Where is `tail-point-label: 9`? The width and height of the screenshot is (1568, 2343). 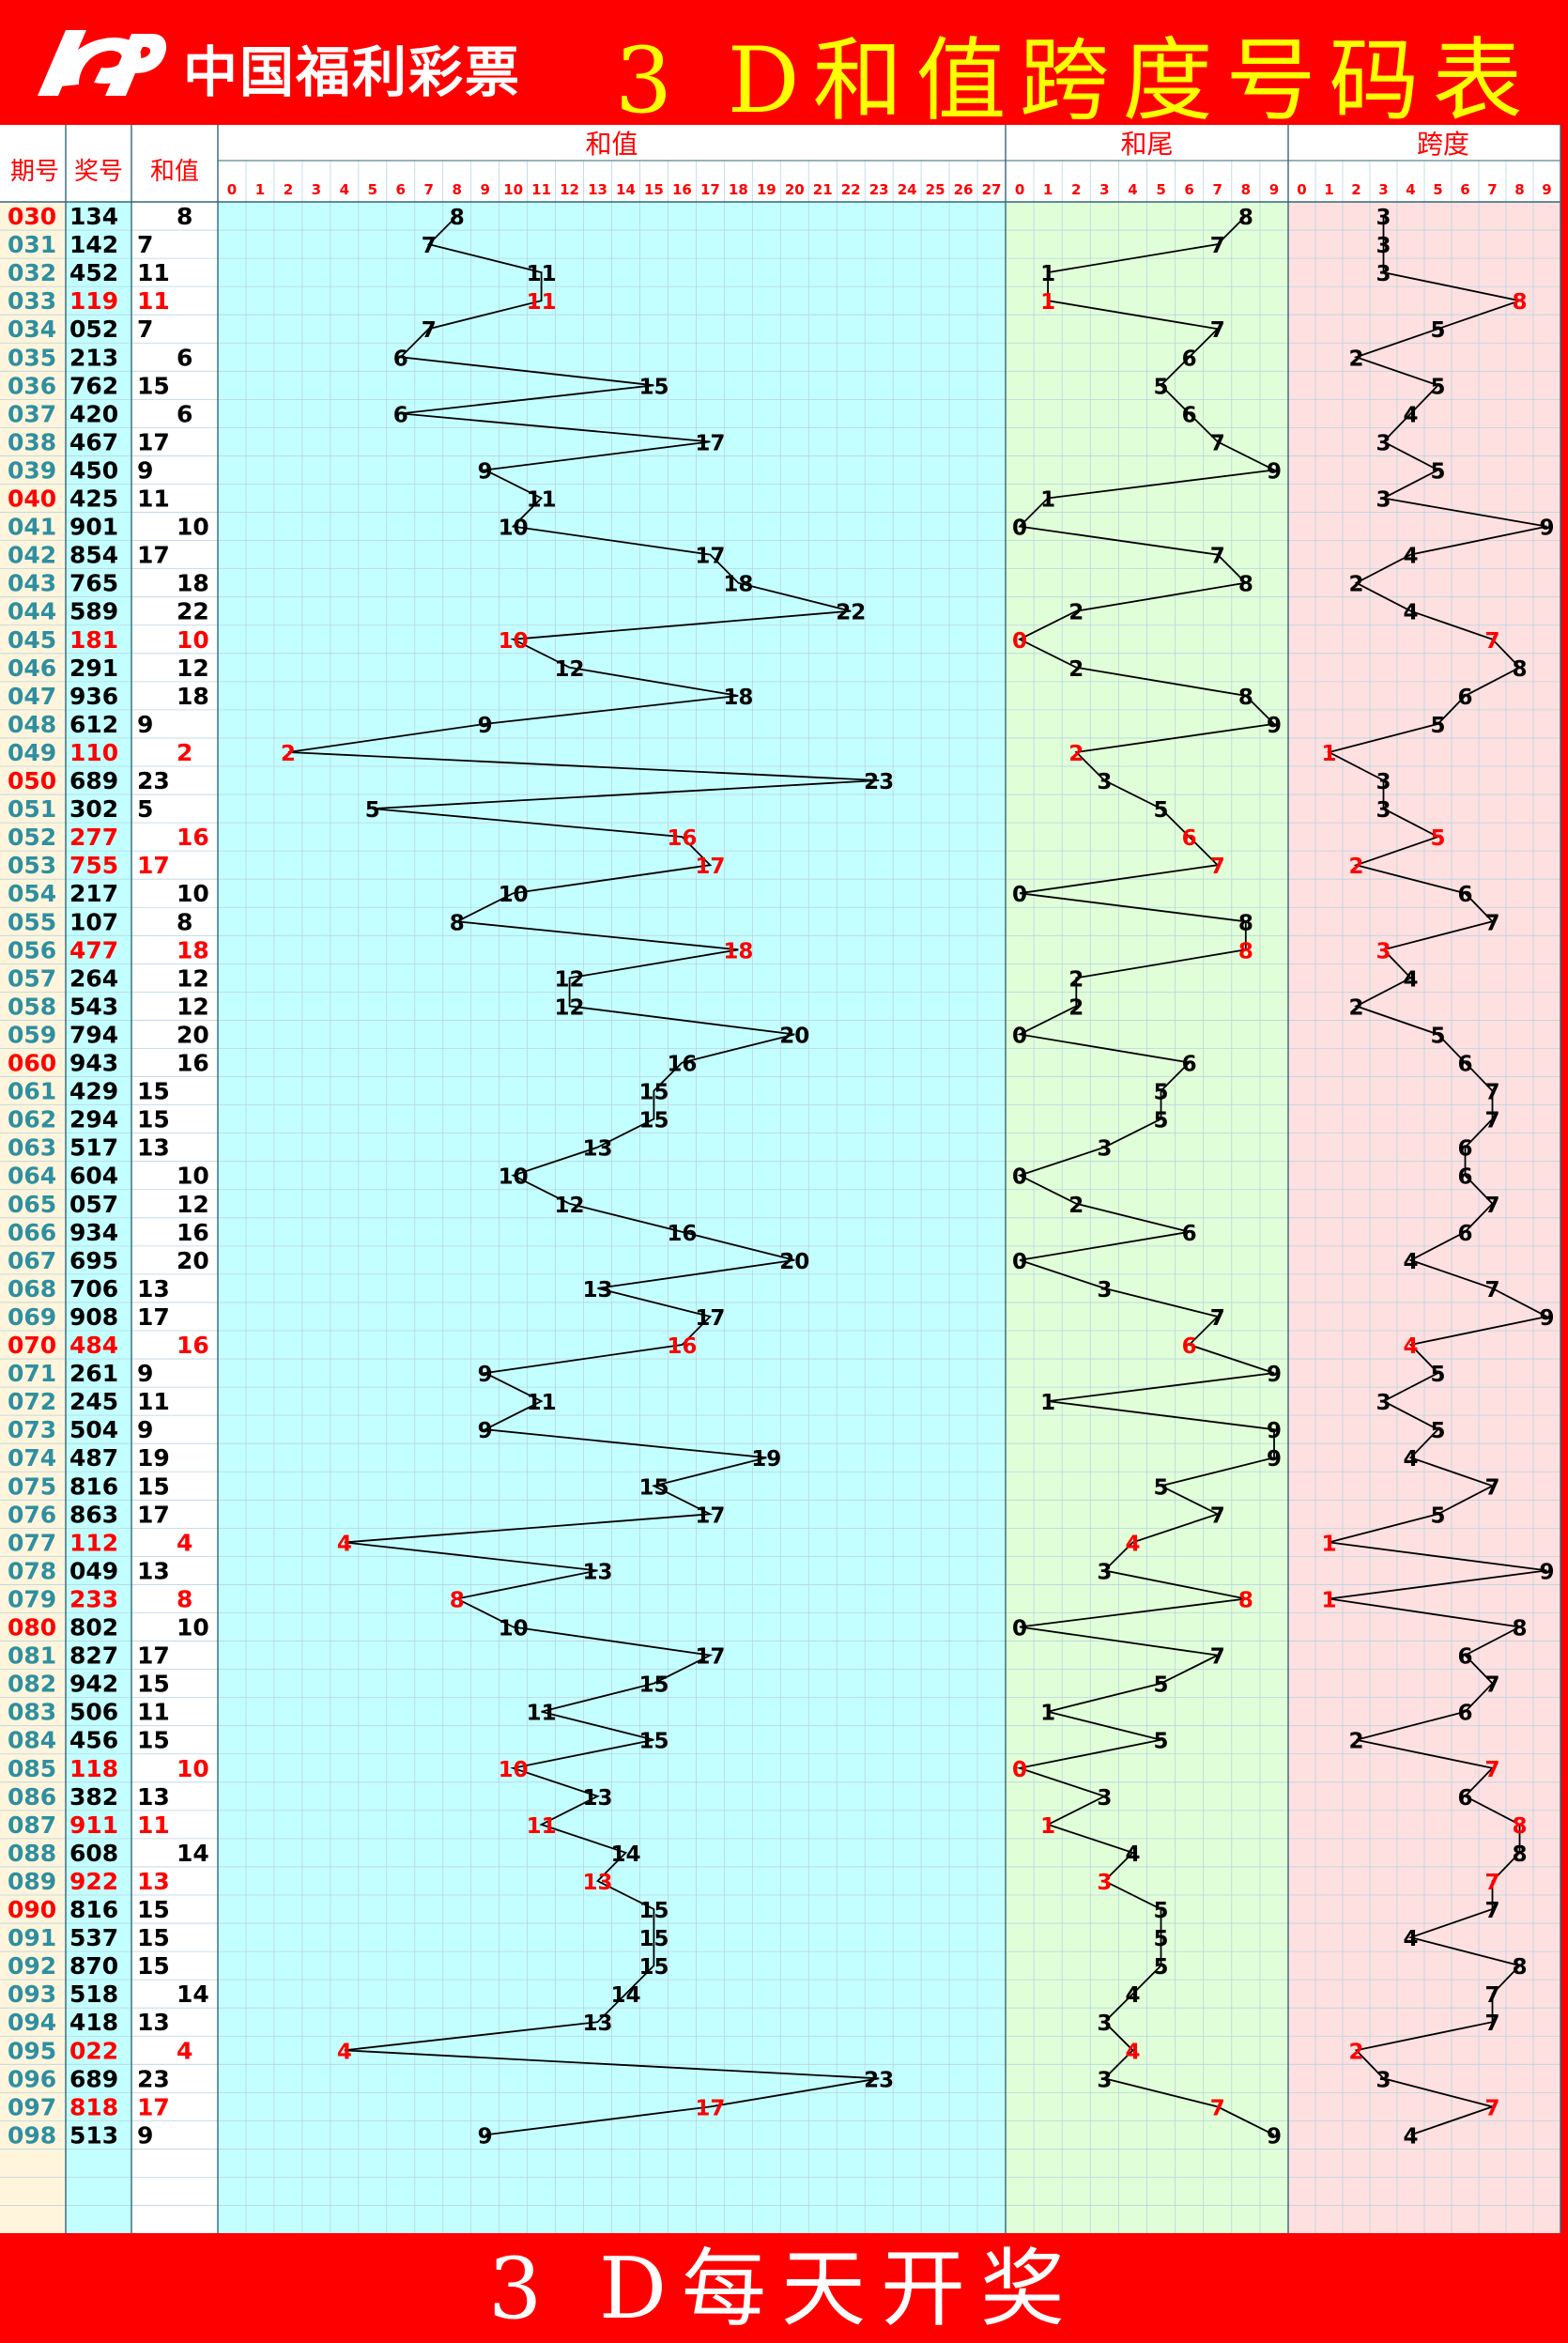 tail-point-label: 9 is located at coordinates (1274, 471).